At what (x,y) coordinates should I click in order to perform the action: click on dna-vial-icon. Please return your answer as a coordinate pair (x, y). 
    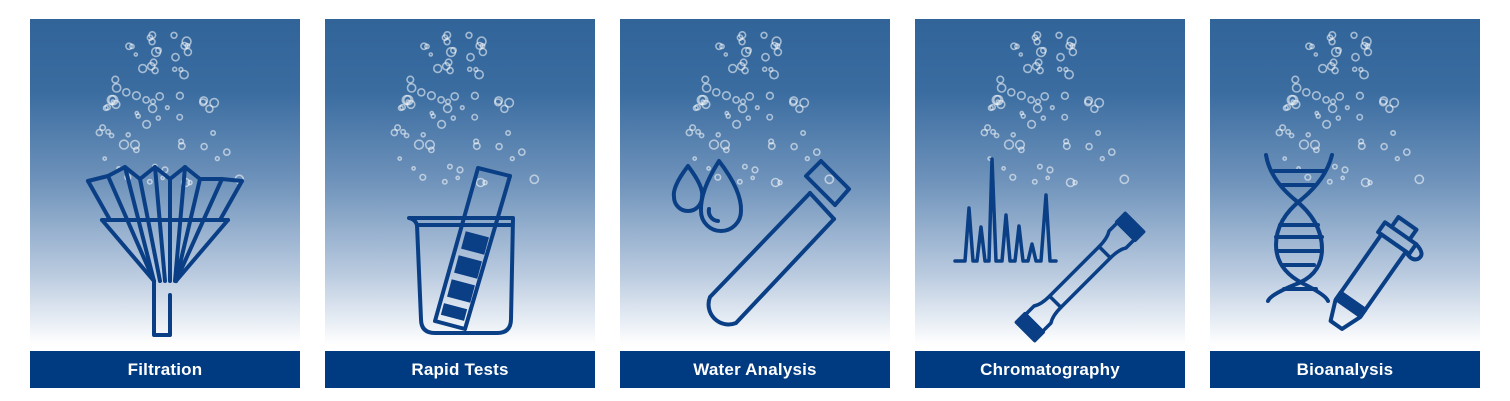
    Looking at the image, I should click on (1344, 242).